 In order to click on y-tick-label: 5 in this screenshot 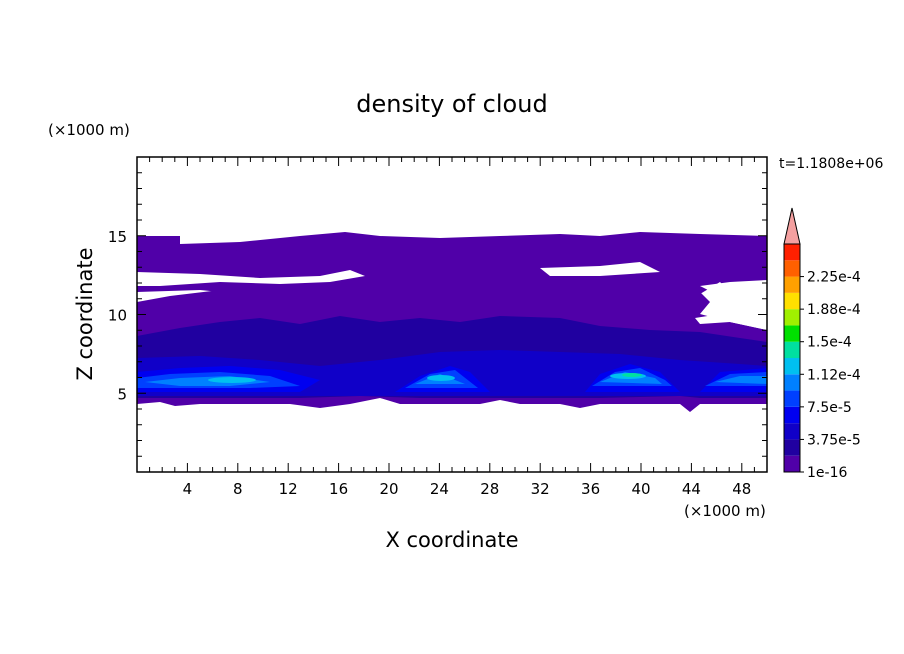, I will do `click(122, 394)`.